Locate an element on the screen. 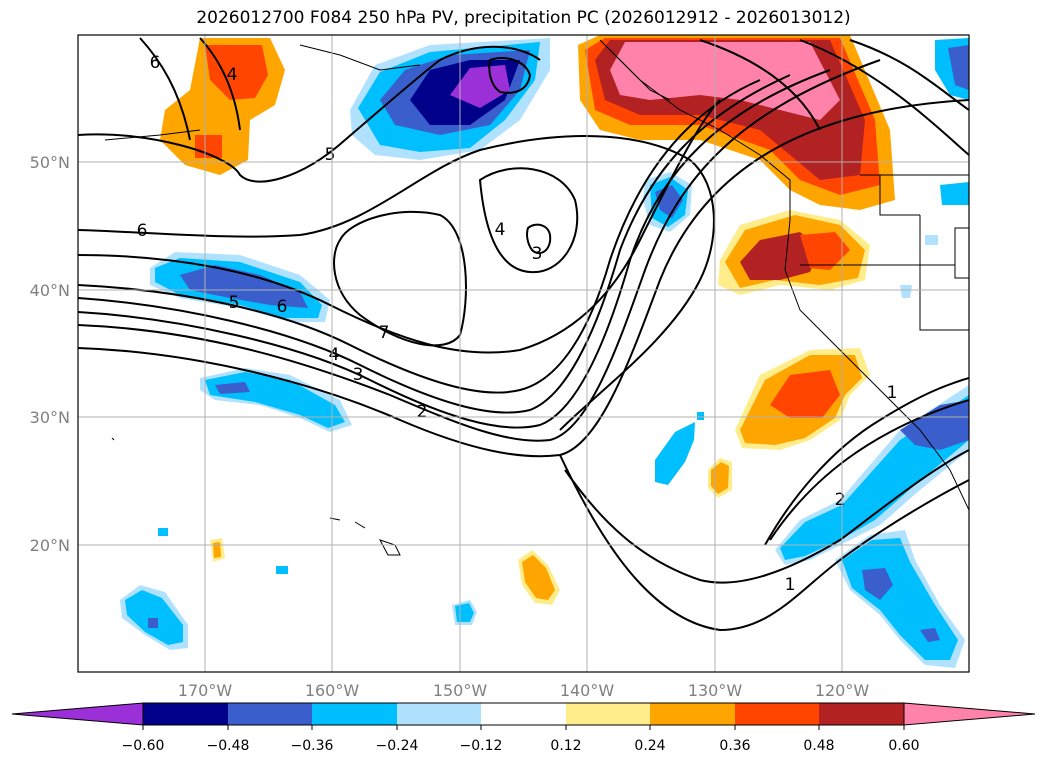 This screenshot has height=765, width=1047. lon-tick-label: 130°W is located at coordinates (715, 690).